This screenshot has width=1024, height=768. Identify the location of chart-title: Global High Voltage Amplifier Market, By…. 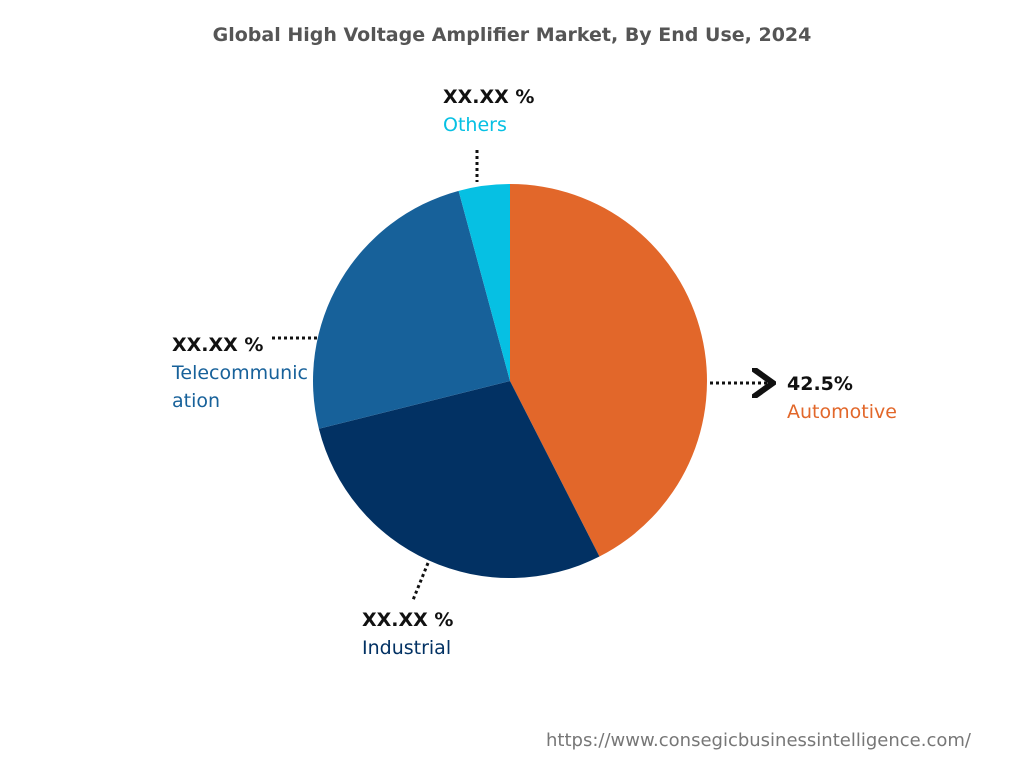
(512, 35).